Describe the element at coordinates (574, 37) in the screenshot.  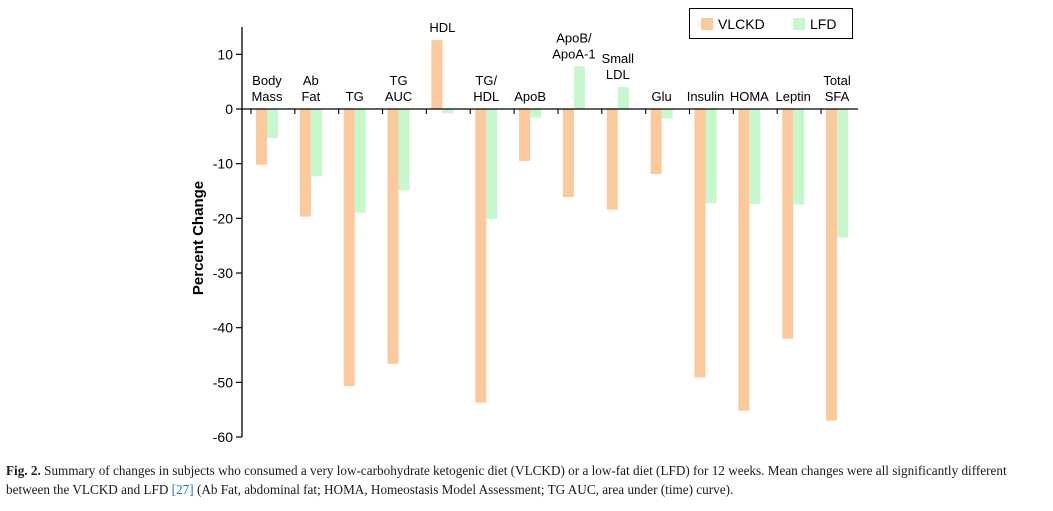
I see `category-label: ApoB/` at that location.